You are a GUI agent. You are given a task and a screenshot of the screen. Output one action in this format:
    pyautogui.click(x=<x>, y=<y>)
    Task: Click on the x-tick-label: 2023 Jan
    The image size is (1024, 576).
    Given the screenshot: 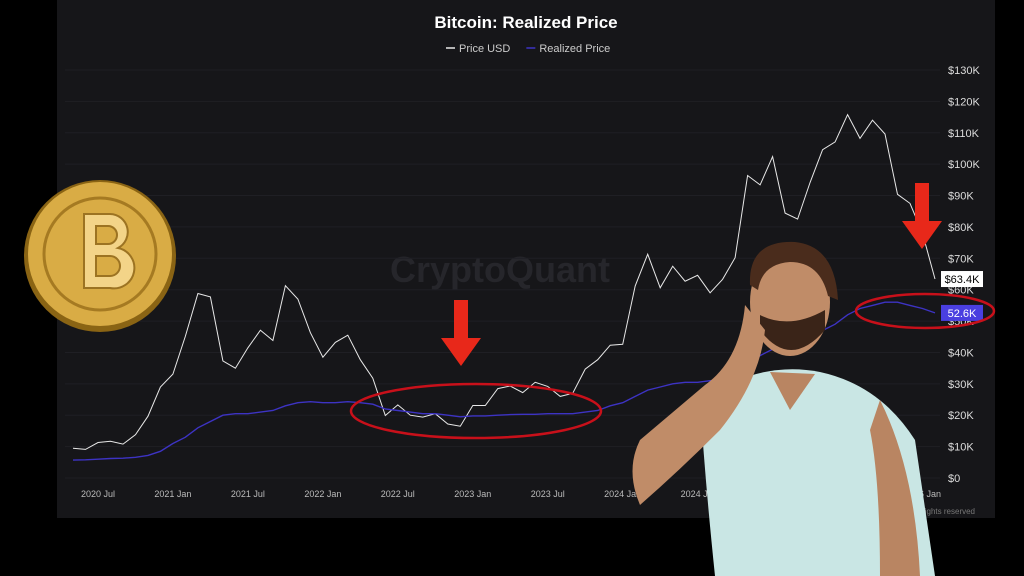 What is the action you would take?
    pyautogui.click(x=472, y=494)
    